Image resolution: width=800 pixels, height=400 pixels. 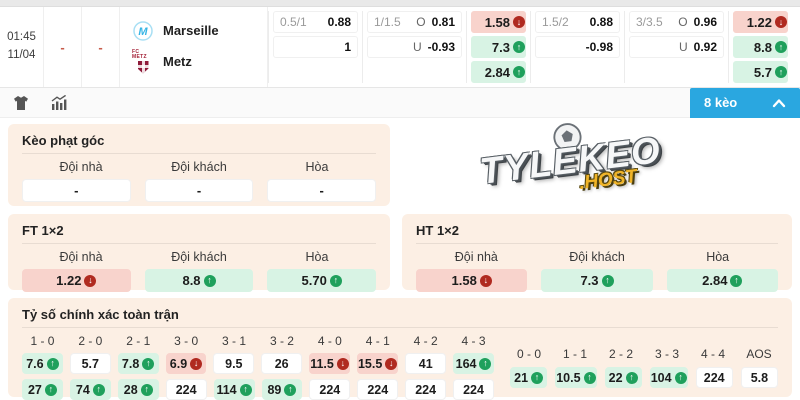 I want to click on odds-value-cell: 28 ↑, so click(x=138, y=389).